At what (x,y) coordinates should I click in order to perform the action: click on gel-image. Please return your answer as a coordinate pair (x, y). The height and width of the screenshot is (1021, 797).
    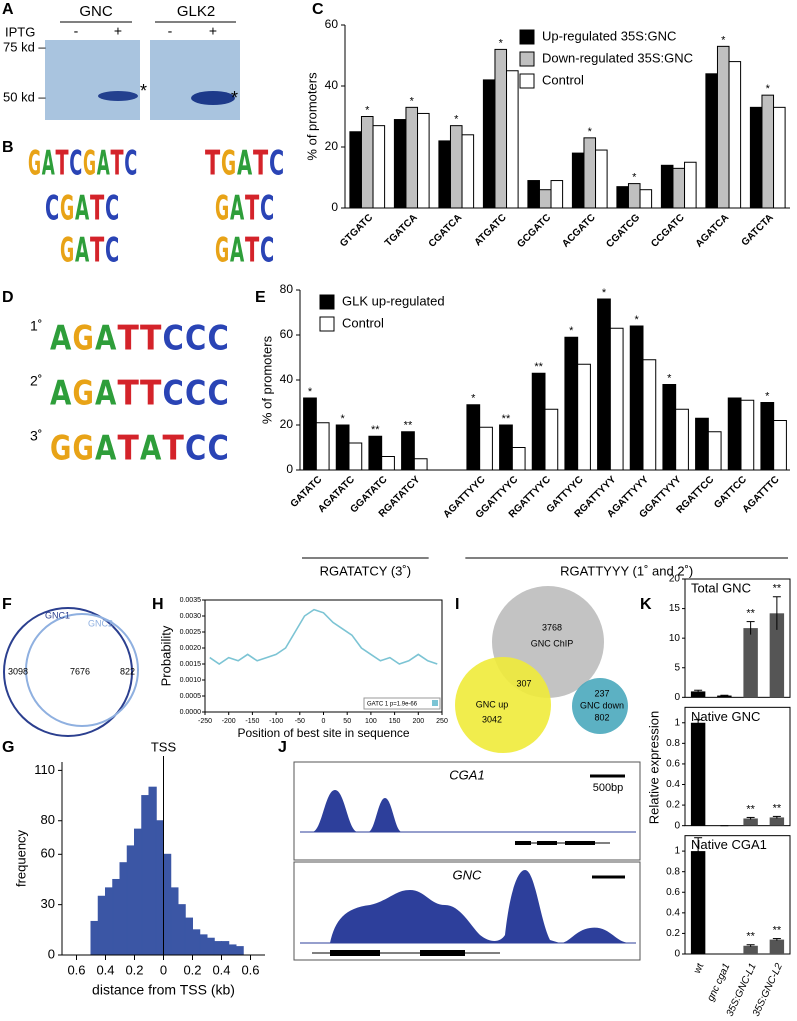
    Looking at the image, I should click on (92, 80).